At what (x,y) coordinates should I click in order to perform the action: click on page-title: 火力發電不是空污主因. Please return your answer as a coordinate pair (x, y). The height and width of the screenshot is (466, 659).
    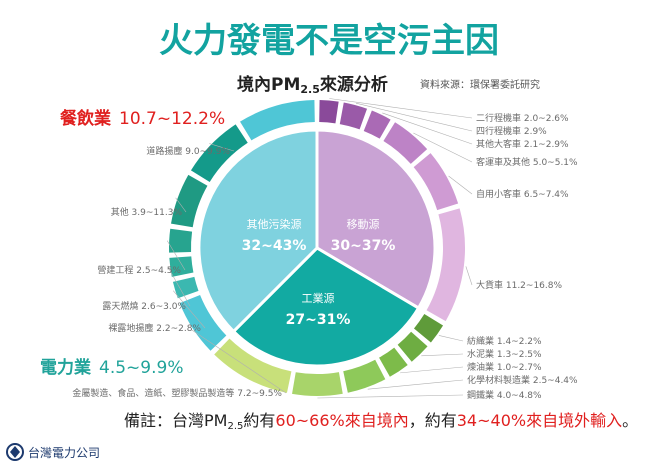
    Looking at the image, I should click on (329, 41).